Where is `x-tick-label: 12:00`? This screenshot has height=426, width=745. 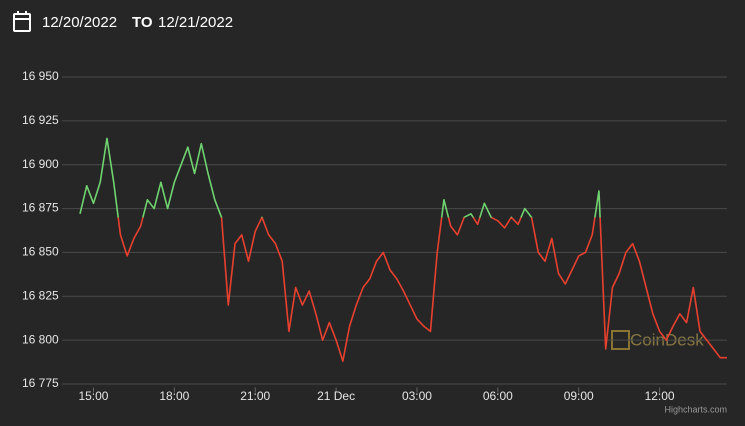 x-tick-label: 12:00 is located at coordinates (660, 396).